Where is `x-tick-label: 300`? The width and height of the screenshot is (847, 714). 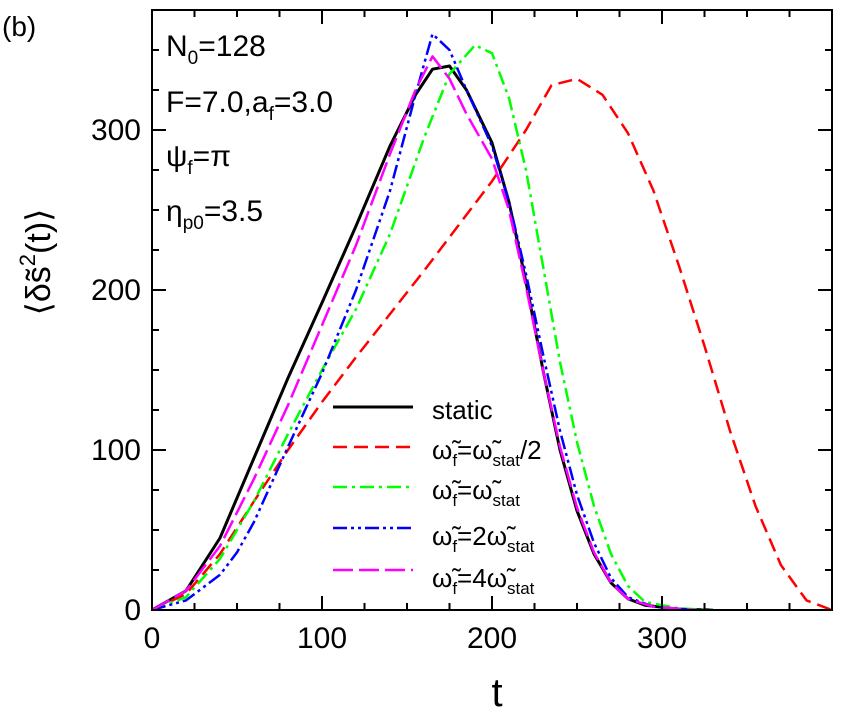
x-tick-label: 300 is located at coordinates (662, 638).